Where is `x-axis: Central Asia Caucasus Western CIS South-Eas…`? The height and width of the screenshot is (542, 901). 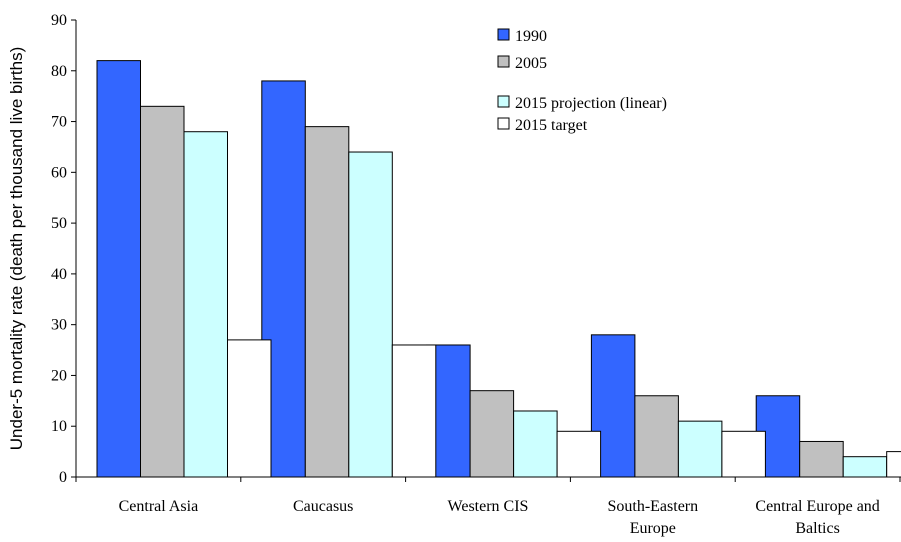
x-axis: Central Asia Caucasus Western CIS South-Eas… is located at coordinates (488, 506).